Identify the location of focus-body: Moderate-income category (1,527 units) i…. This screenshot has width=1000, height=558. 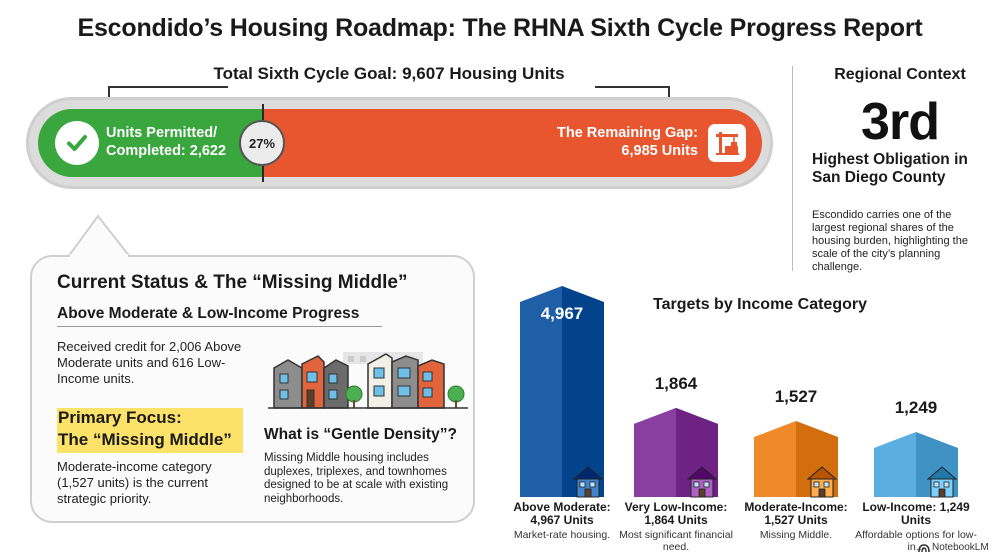
(134, 482).